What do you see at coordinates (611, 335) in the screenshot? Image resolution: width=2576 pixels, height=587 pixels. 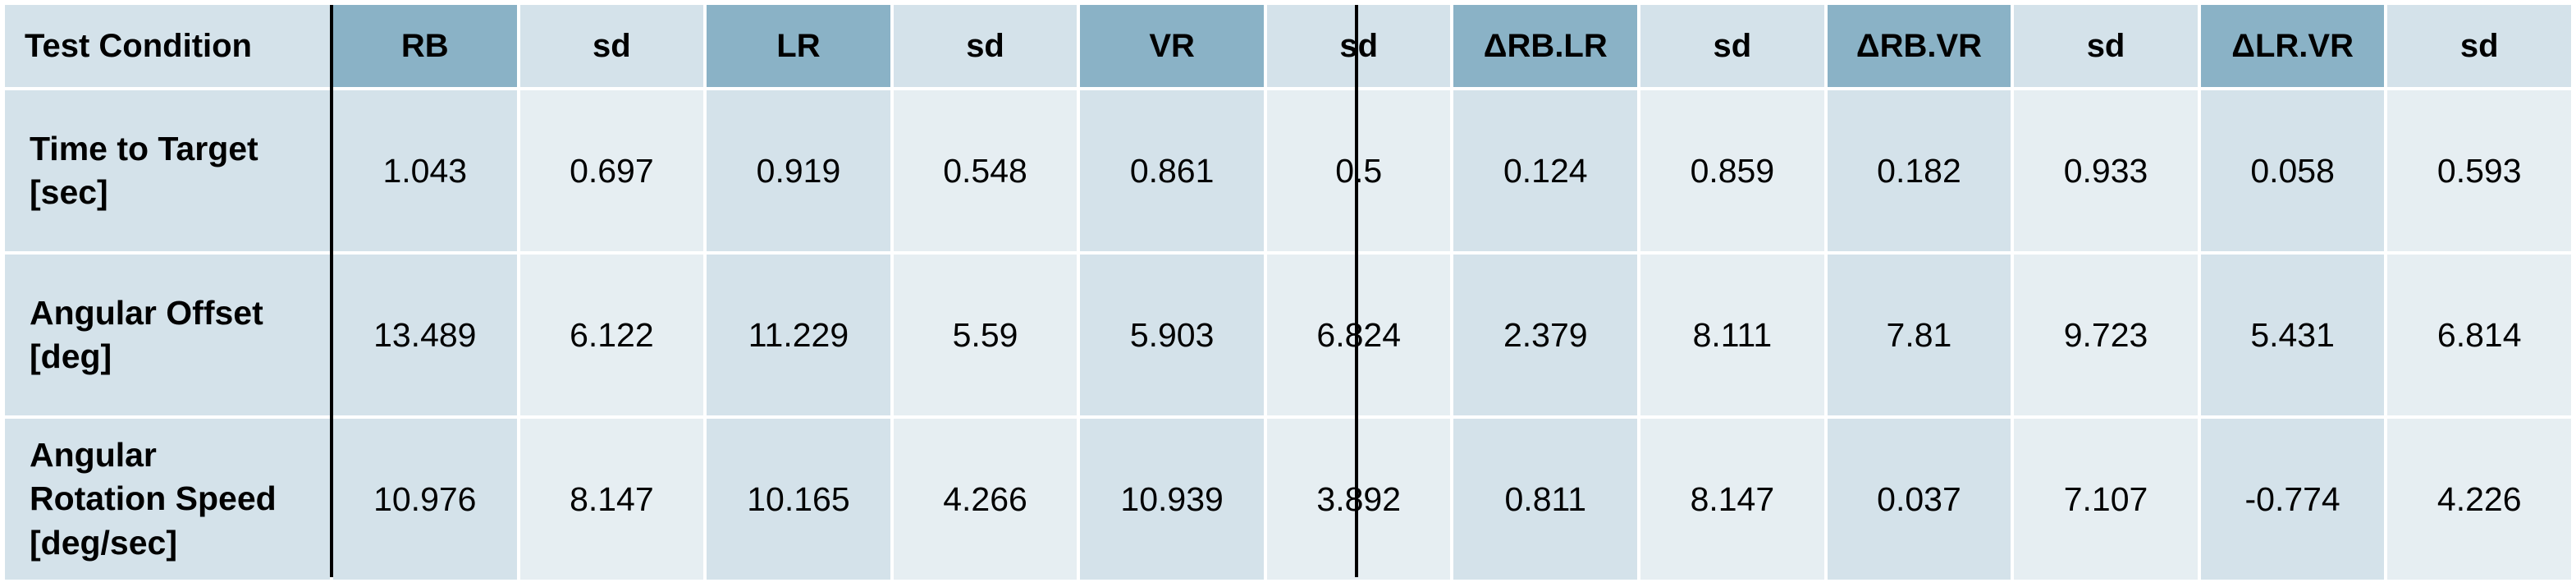 I see `table-cell: 6.122` at bounding box center [611, 335].